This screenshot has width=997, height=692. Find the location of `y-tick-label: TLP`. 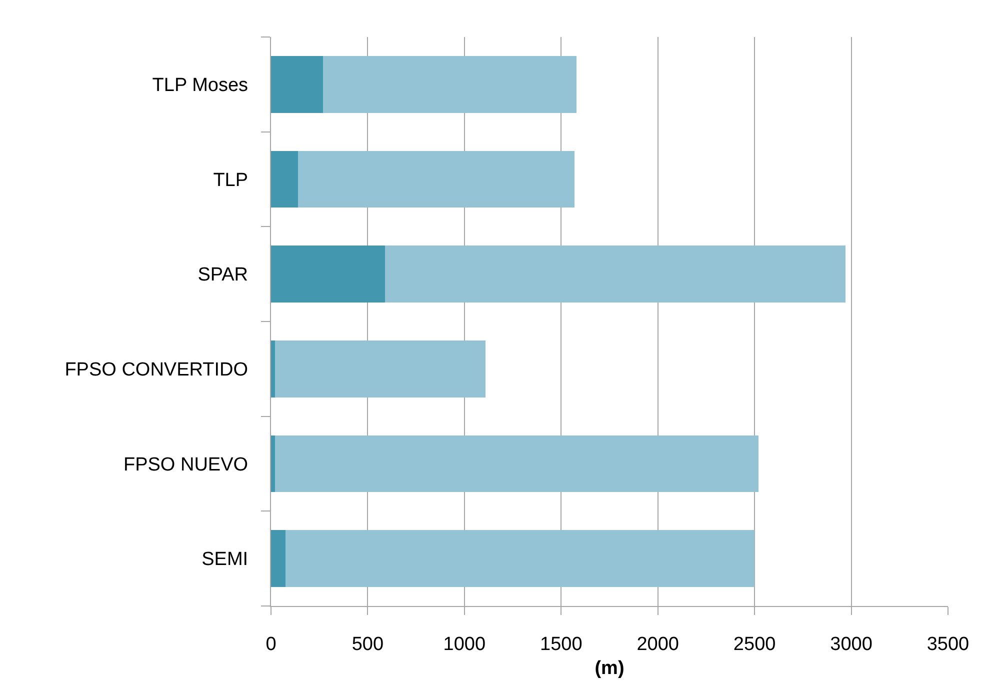

y-tick-label: TLP is located at coordinates (230, 180).